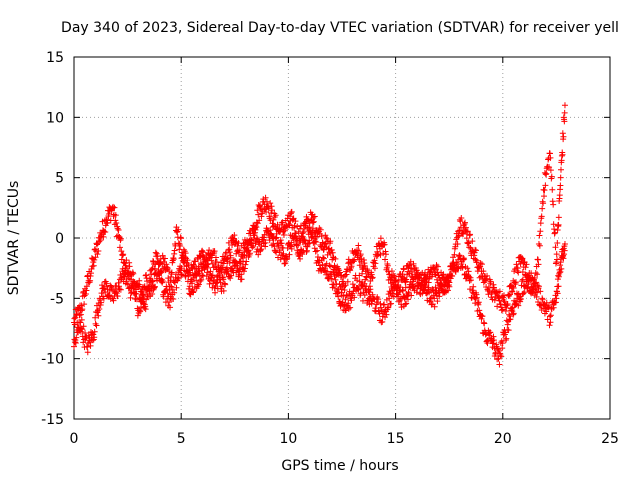 Image resolution: width=640 pixels, height=480 pixels. What do you see at coordinates (396, 439) in the screenshot?
I see `x-tick-label: 15` at bounding box center [396, 439].